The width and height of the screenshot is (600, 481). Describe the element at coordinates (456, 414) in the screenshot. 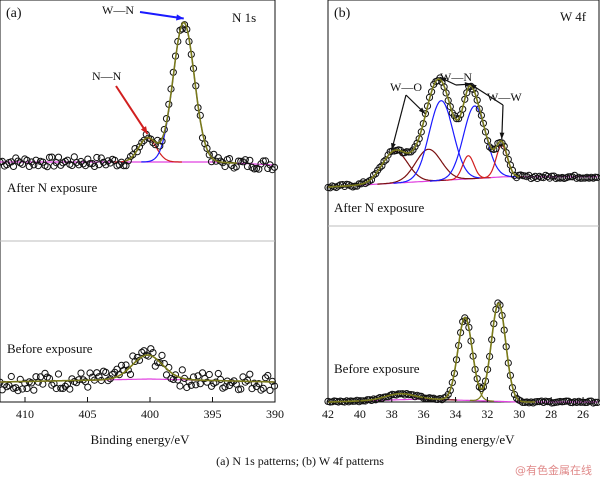

I see `x-tick-label: 34` at that location.